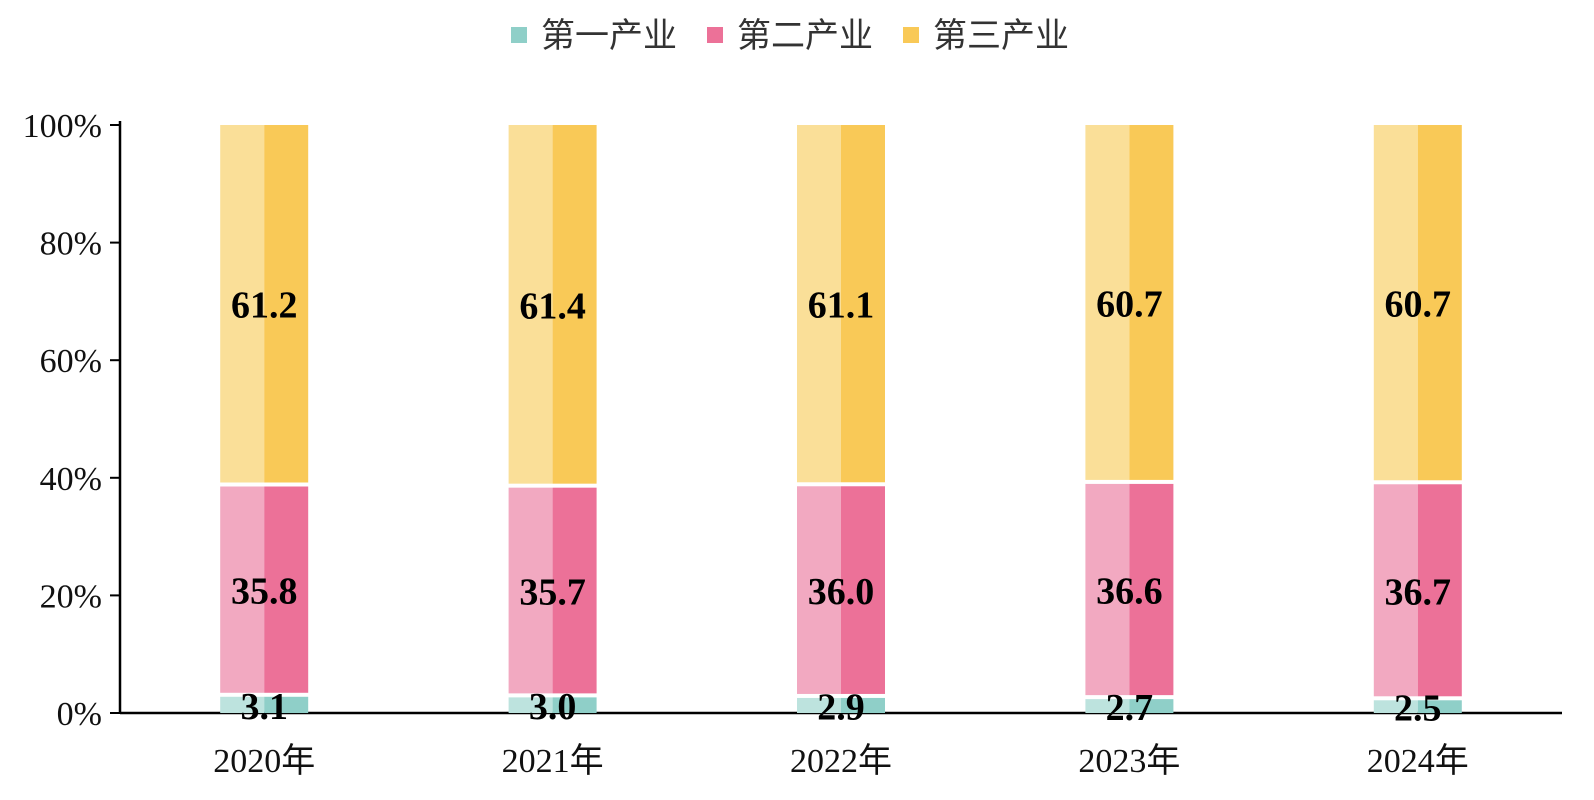  I want to click on legend-label: 第二产业, so click(805, 36).